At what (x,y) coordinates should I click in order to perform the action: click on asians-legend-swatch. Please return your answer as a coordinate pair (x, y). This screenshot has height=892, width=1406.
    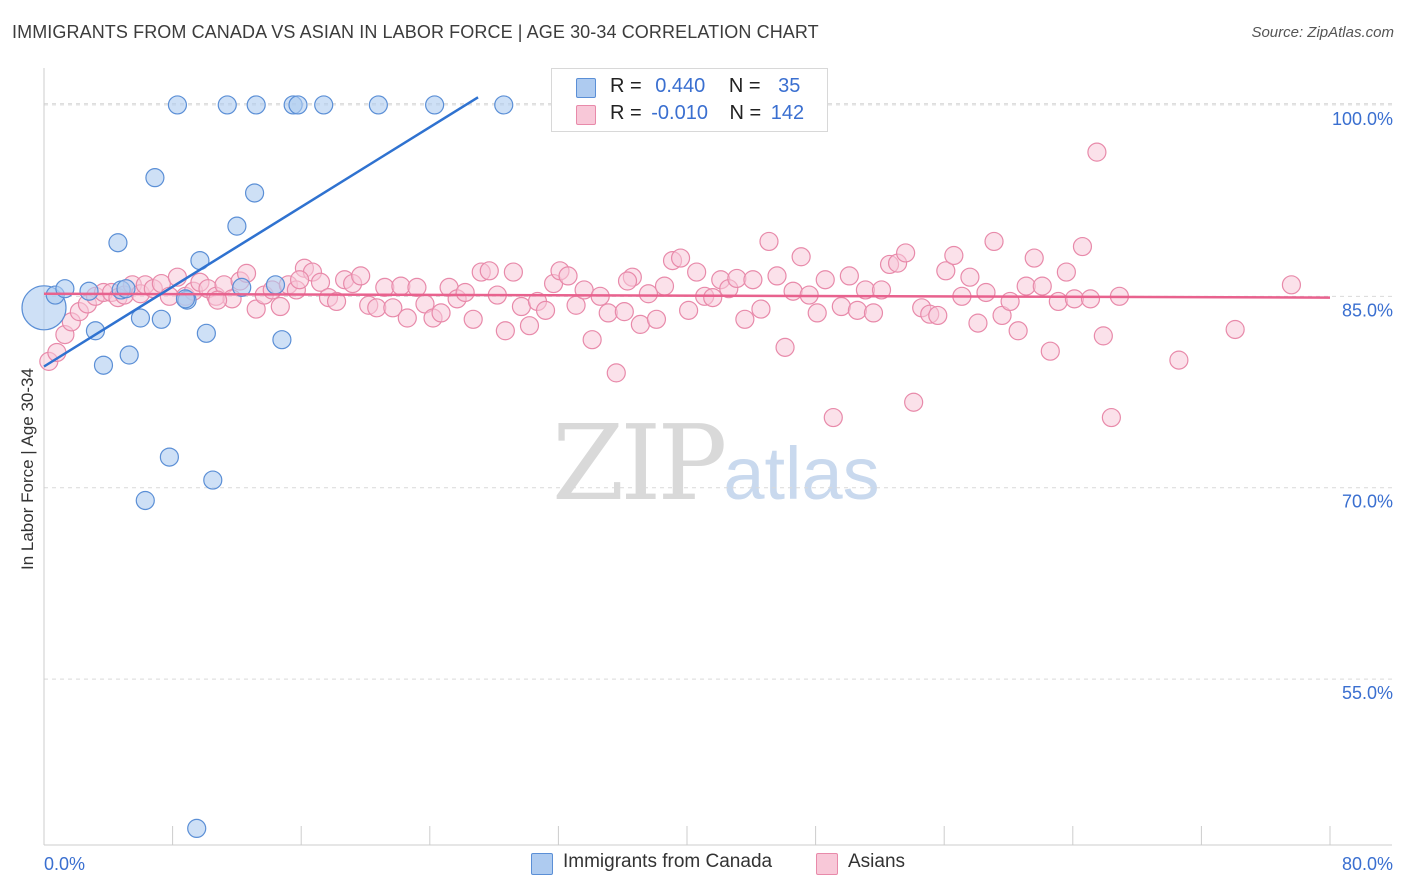
    Looking at the image, I should click on (827, 864).